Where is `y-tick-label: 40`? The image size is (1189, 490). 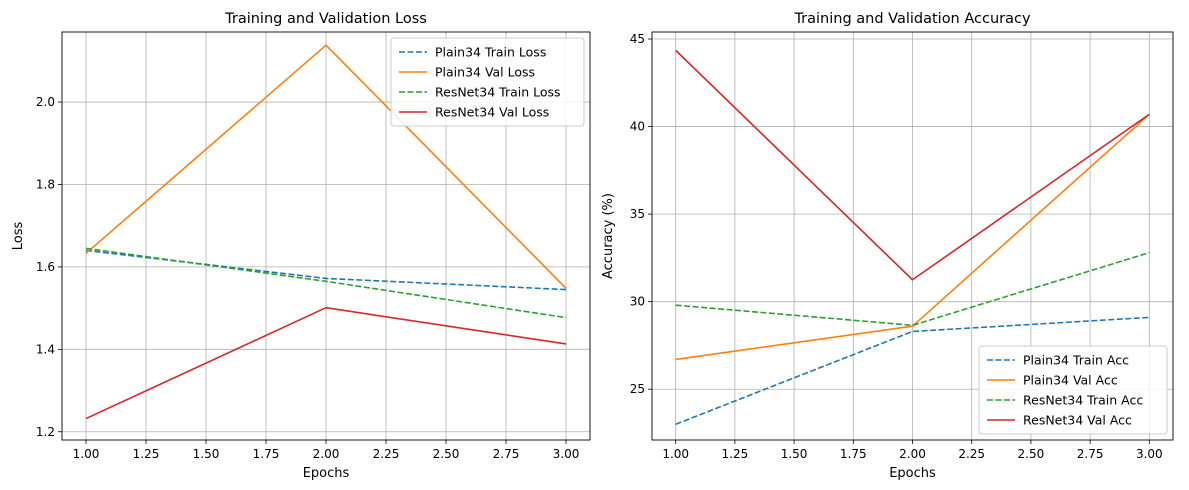
y-tick-label: 40 is located at coordinates (637, 127).